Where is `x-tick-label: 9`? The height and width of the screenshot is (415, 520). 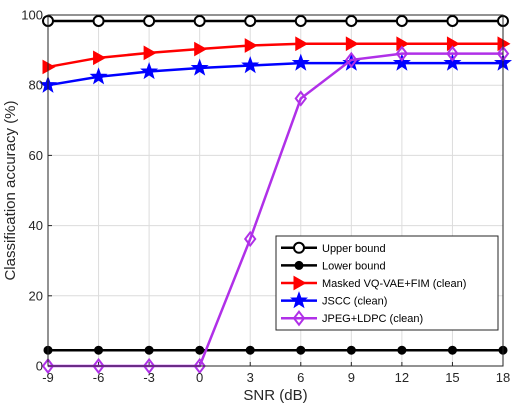
x-tick-label: 9 is located at coordinates (351, 377).